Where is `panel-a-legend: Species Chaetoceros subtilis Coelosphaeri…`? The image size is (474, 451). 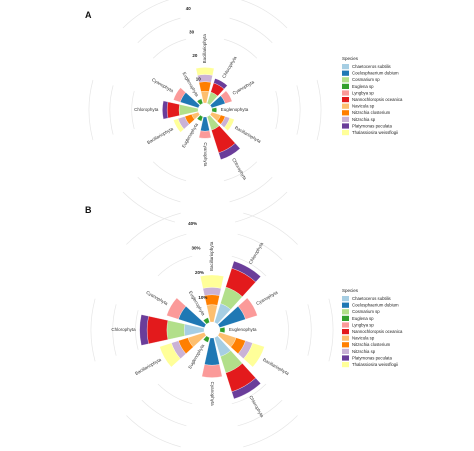
panel-a-legend: Species Chaetoceros subtilis Coelosphaeri… is located at coordinates (372, 96).